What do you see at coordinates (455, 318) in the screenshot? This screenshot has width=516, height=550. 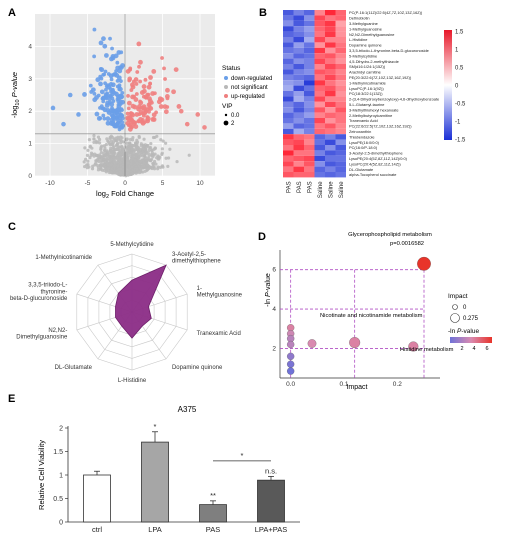 I see `legend-impact-large` at bounding box center [455, 318].